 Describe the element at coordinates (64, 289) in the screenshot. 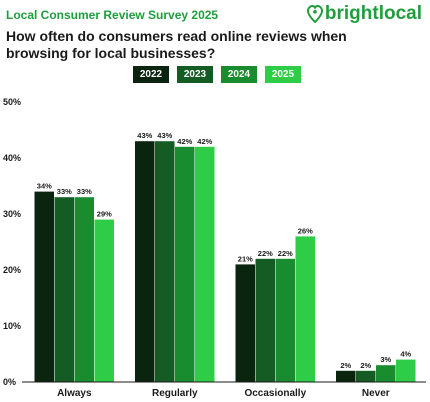

I see `bar-always-2023` at that location.